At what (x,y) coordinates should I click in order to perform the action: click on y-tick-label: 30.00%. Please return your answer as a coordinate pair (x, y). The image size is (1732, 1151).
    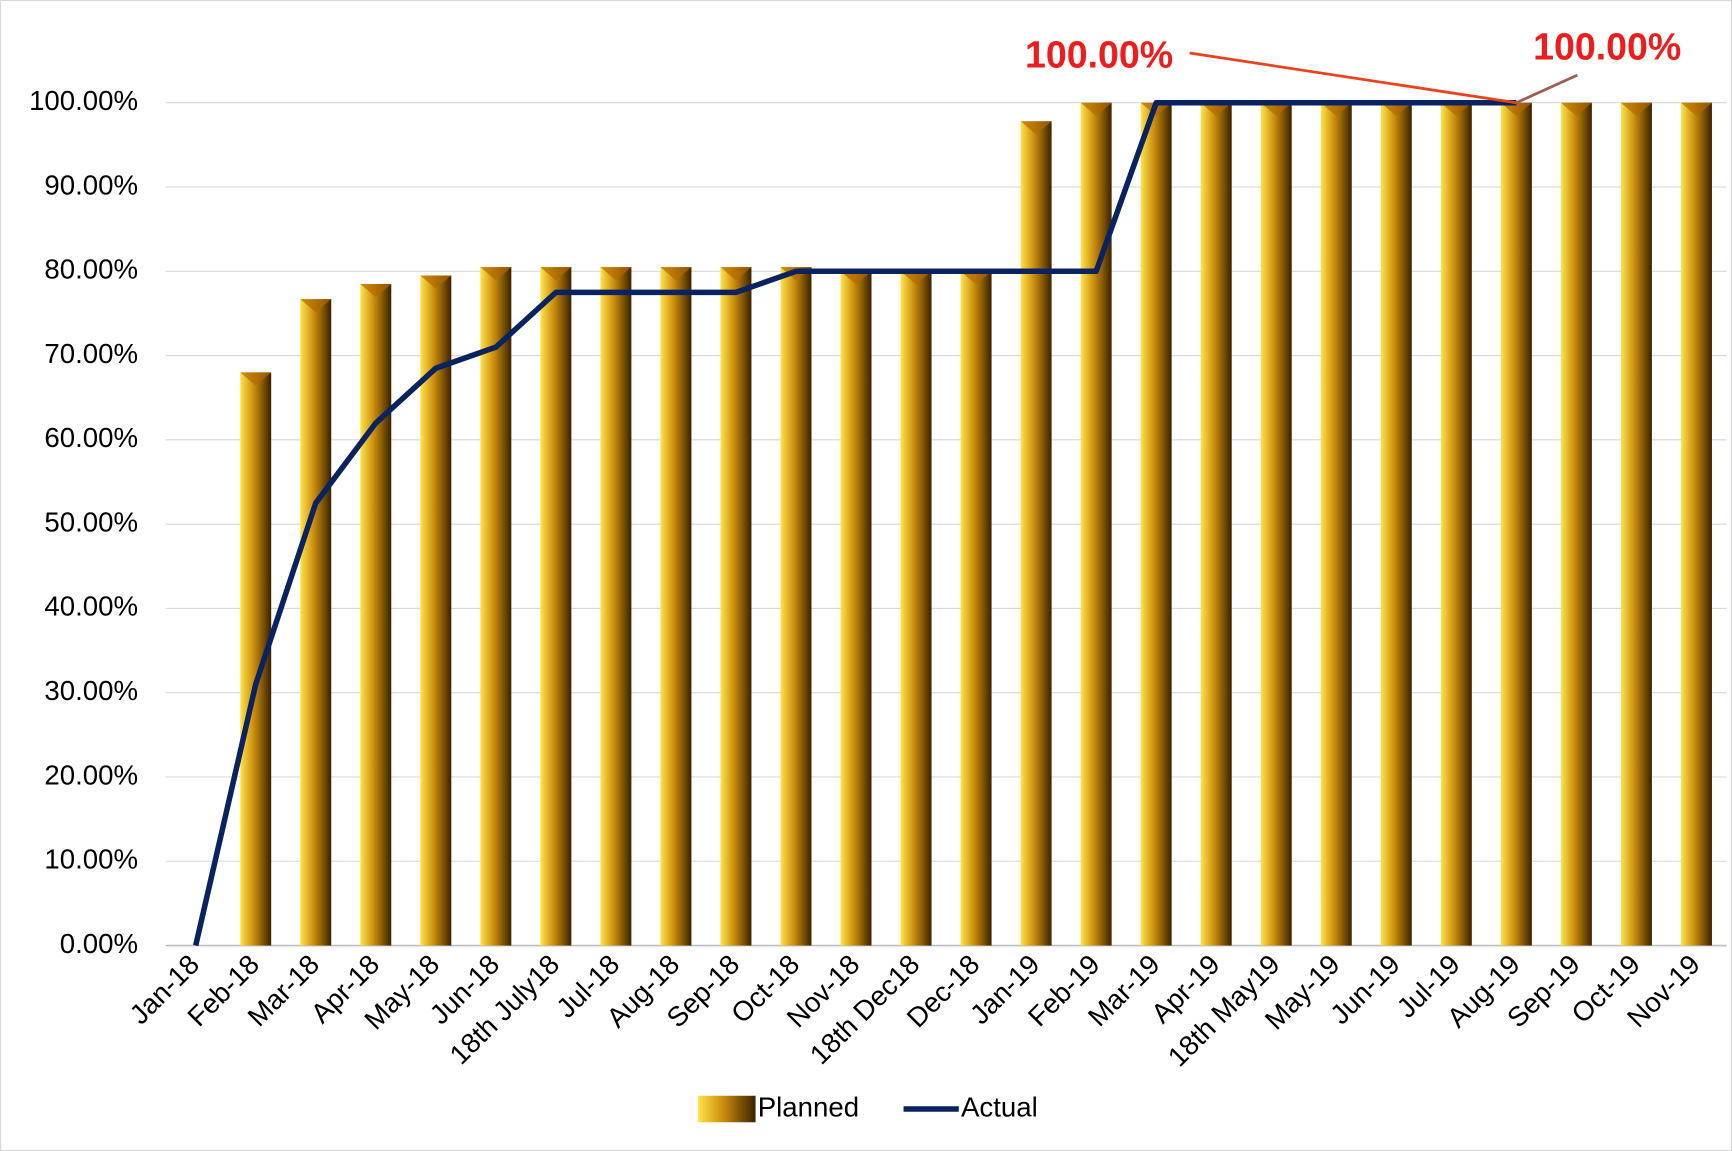
    Looking at the image, I should click on (91, 690).